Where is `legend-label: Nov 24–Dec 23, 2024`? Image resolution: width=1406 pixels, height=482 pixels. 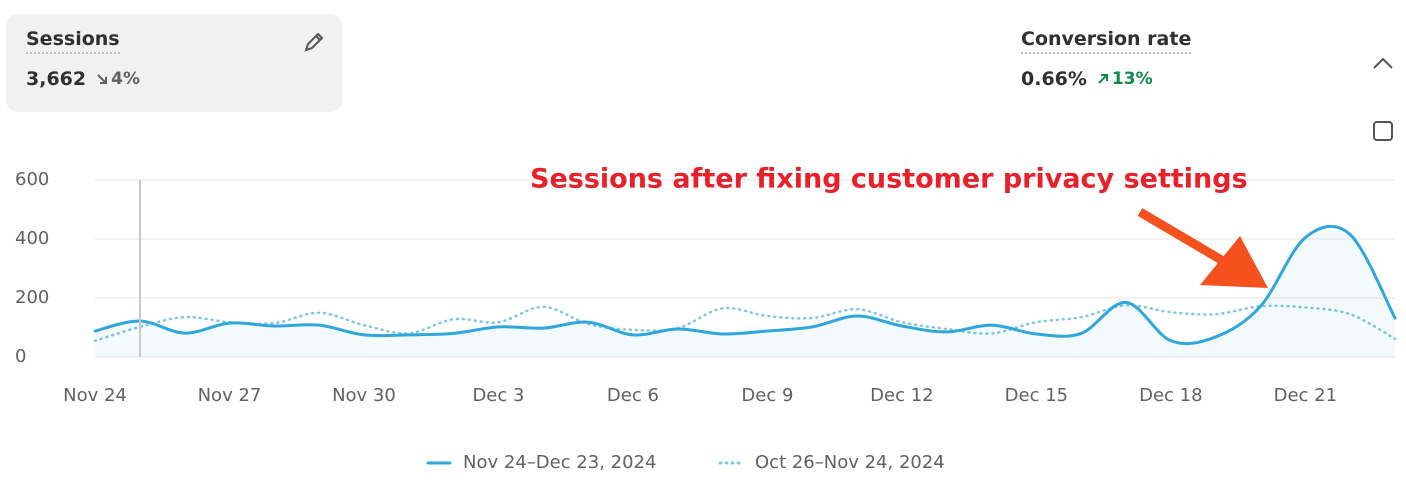 legend-label: Nov 24–Dec 23, 2024 is located at coordinates (559, 462).